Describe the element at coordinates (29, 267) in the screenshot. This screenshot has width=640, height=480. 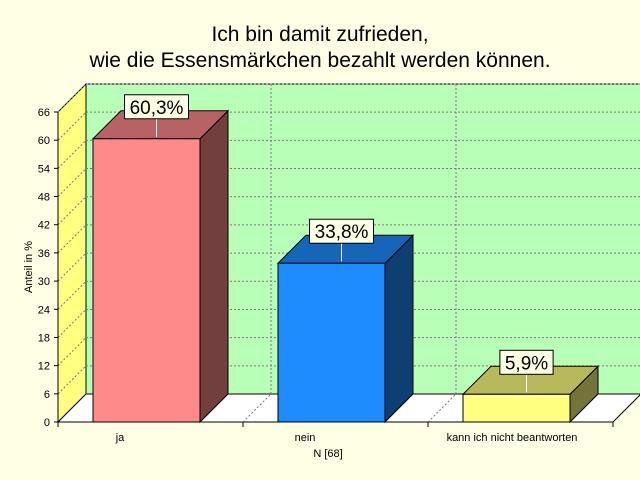
I see `y-axis-title: Anteil in %` at that location.